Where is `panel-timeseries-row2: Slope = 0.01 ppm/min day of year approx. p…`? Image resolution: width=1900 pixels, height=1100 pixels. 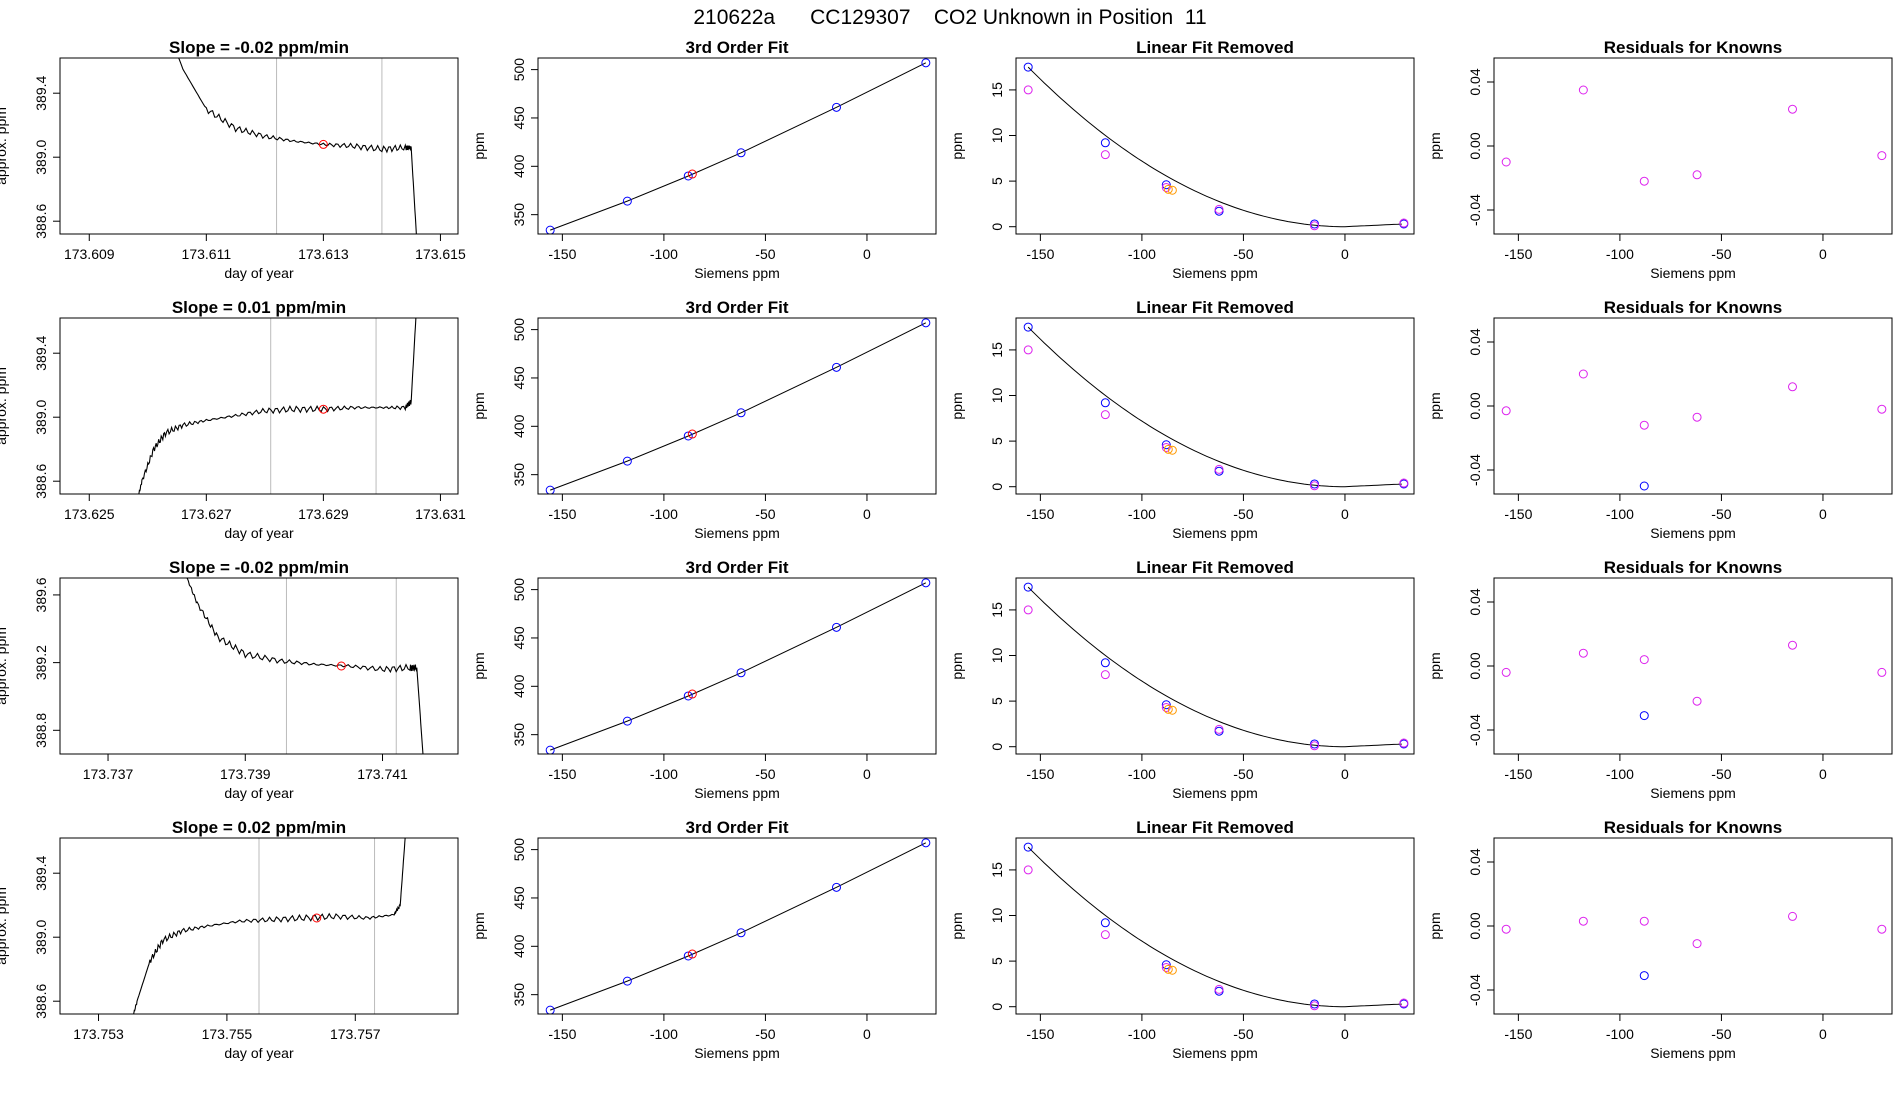
panel-timeseries-row2: Slope = 0.01 ppm/min day of year approx. p… is located at coordinates (233, 419).